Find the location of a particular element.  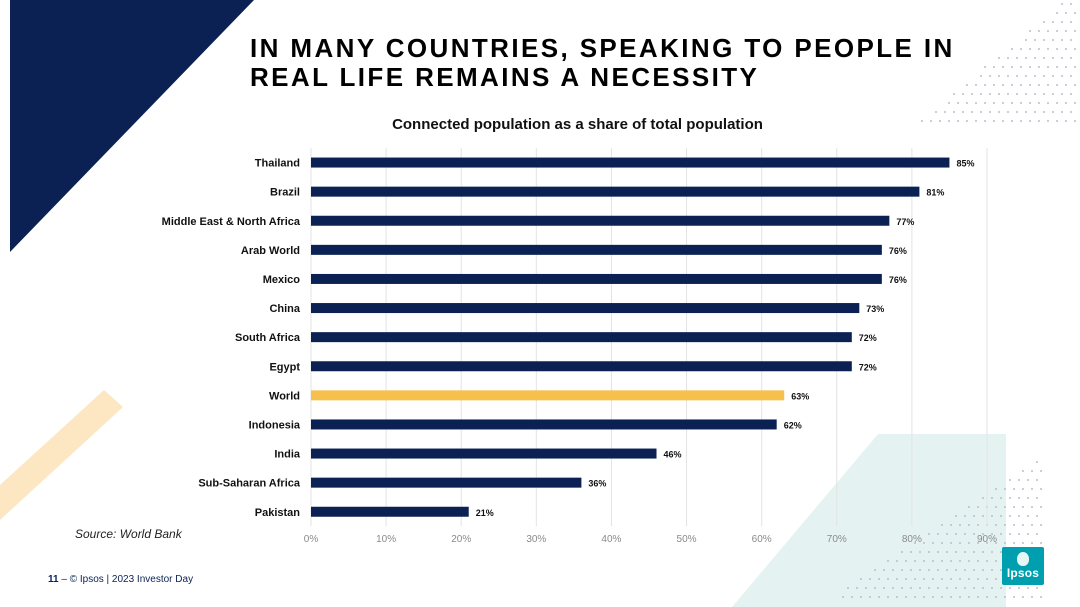

navy-corner-triangle is located at coordinates (132, 126).